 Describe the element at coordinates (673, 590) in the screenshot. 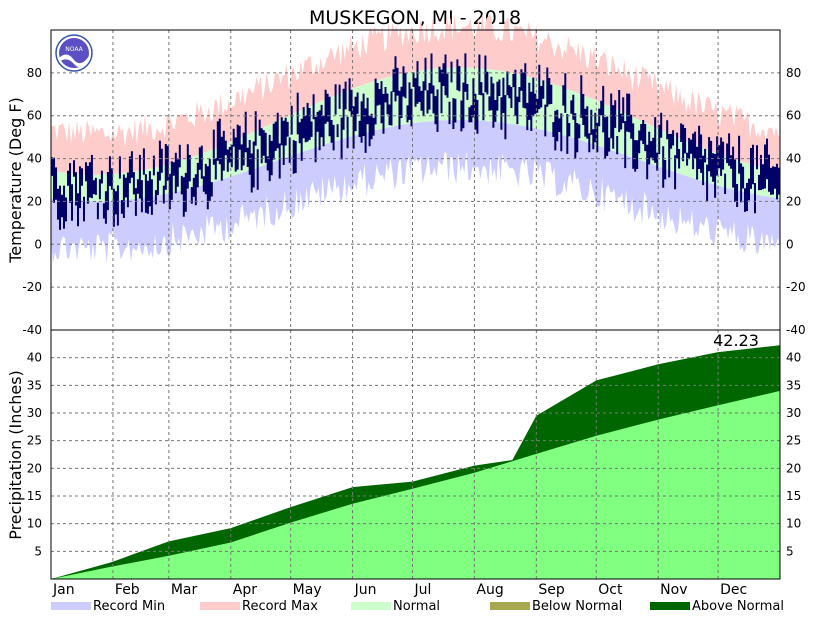

I see `month-label: Nov` at that location.